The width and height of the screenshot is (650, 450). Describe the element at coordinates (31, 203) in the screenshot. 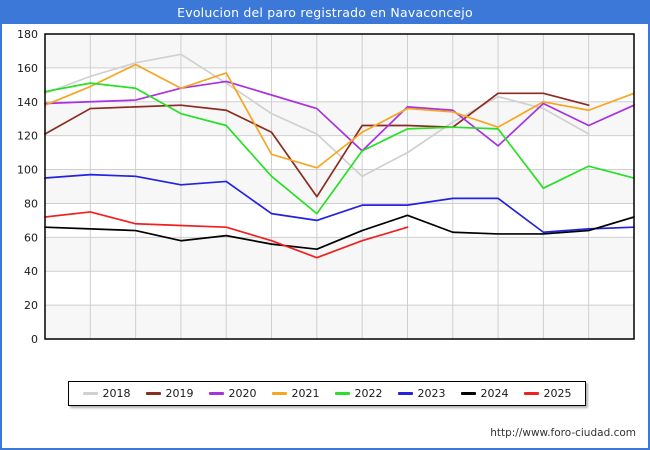

I see `y-axis-tick-label: 80` at that location.